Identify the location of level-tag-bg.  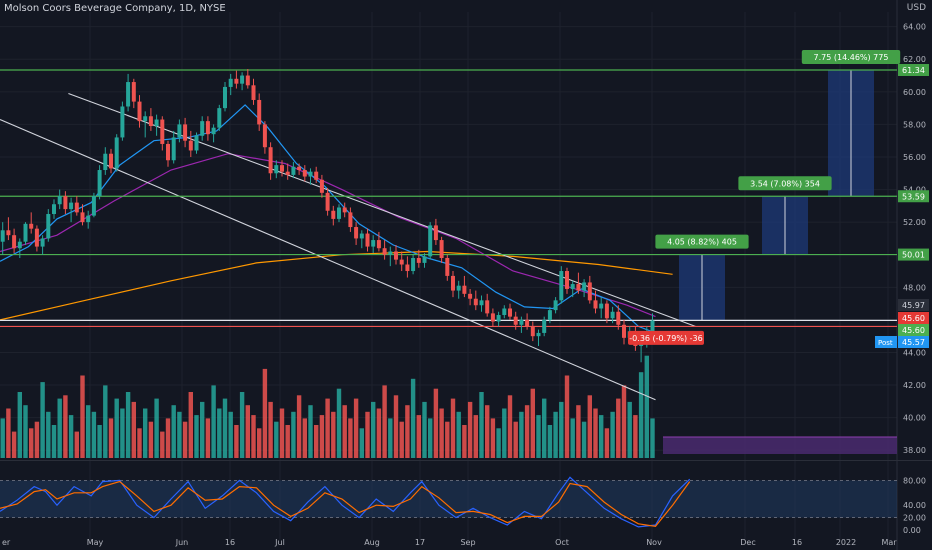
(913, 69).